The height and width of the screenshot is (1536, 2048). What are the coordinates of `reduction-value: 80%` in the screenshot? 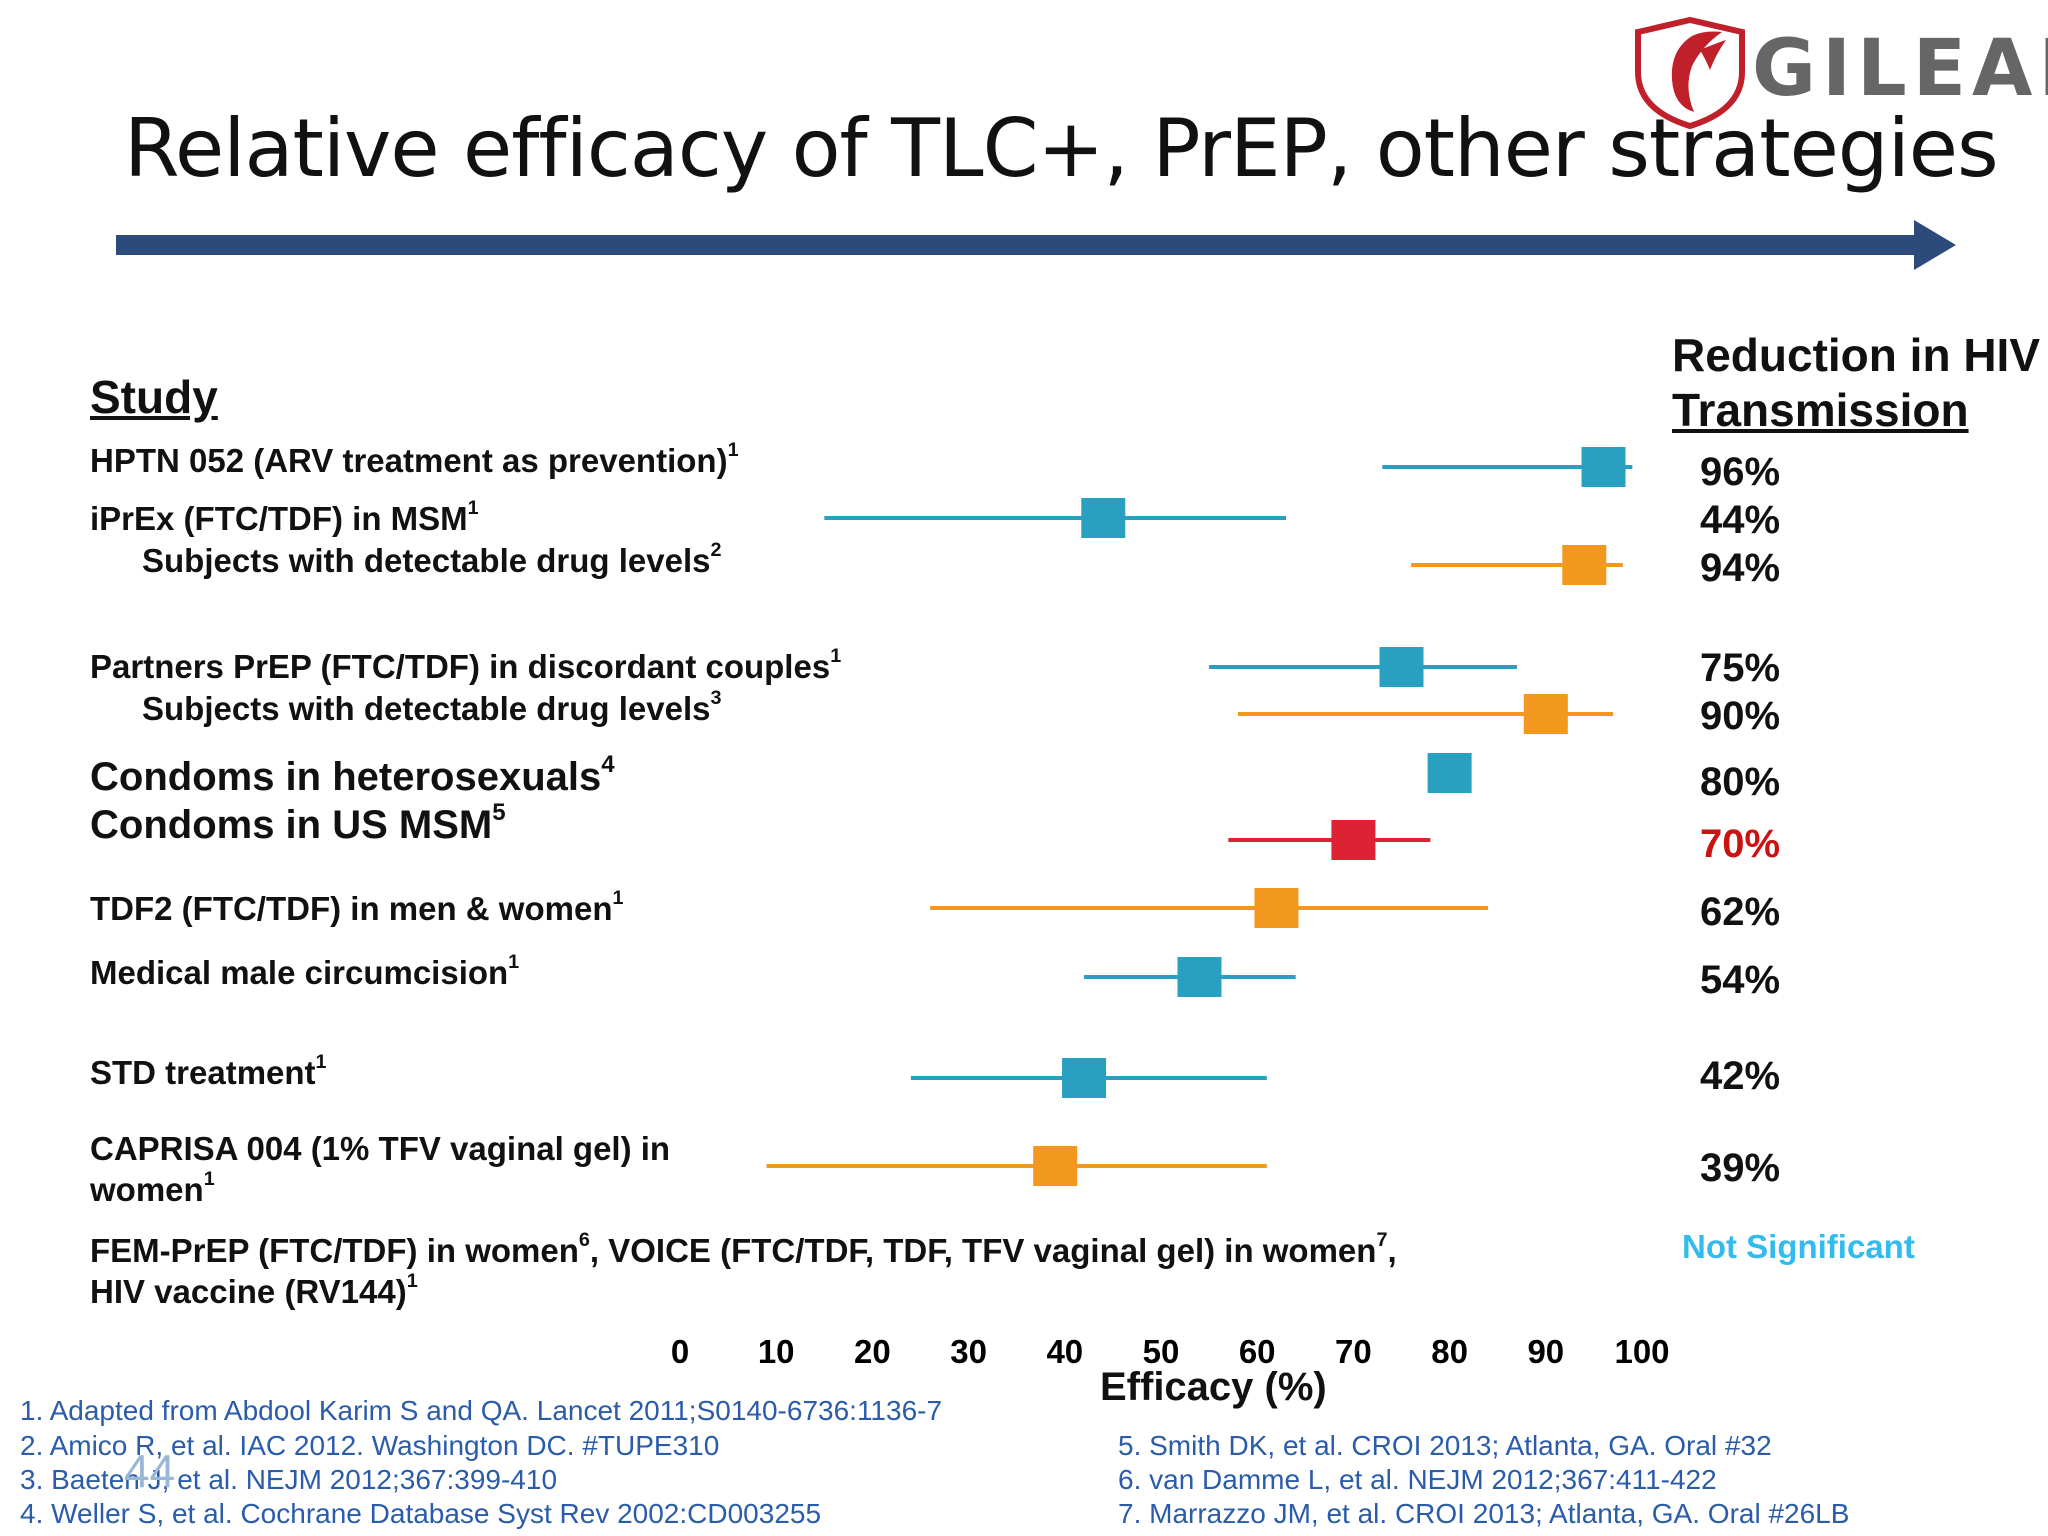 It's located at (1740, 782).